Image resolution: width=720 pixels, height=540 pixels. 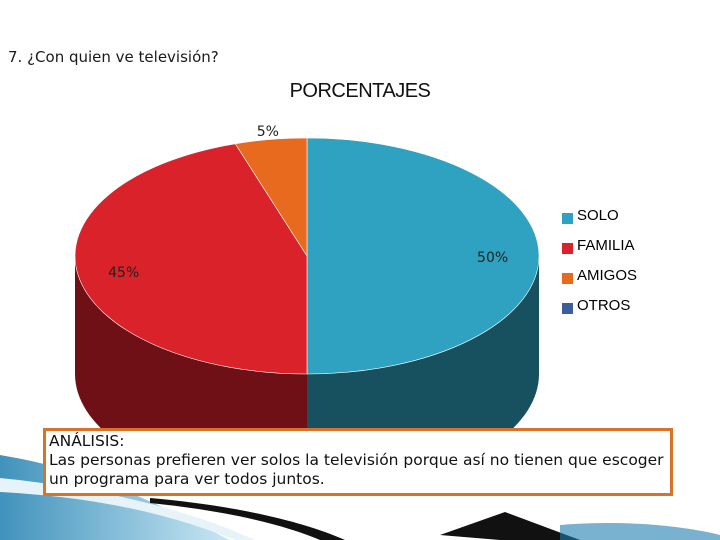 I want to click on legend-item-solo: SOLO, so click(x=599, y=215).